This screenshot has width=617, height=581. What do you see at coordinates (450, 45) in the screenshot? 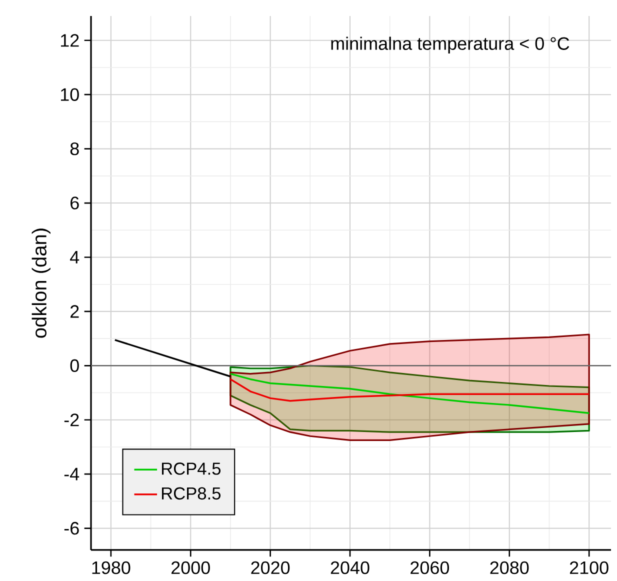
I see `text: minimalna temperatura < 0 °C` at bounding box center [450, 45].